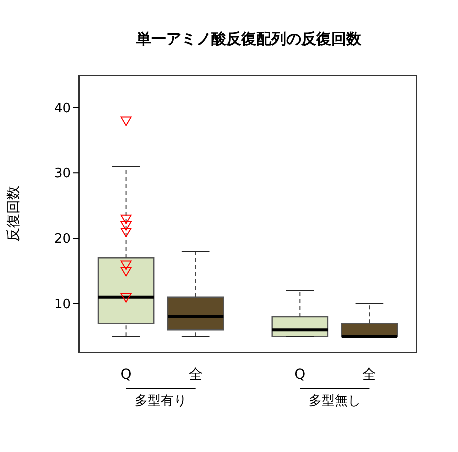 This screenshot has height=452, width=458. Describe the element at coordinates (62, 108) in the screenshot. I see `y-tick-label: 40` at that location.